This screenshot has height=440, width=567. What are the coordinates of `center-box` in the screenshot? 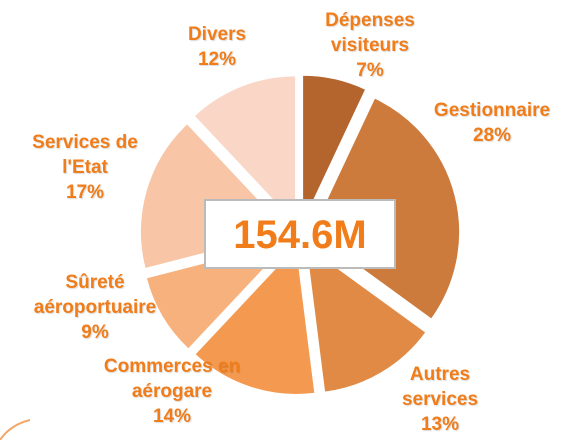 It's located at (300, 234).